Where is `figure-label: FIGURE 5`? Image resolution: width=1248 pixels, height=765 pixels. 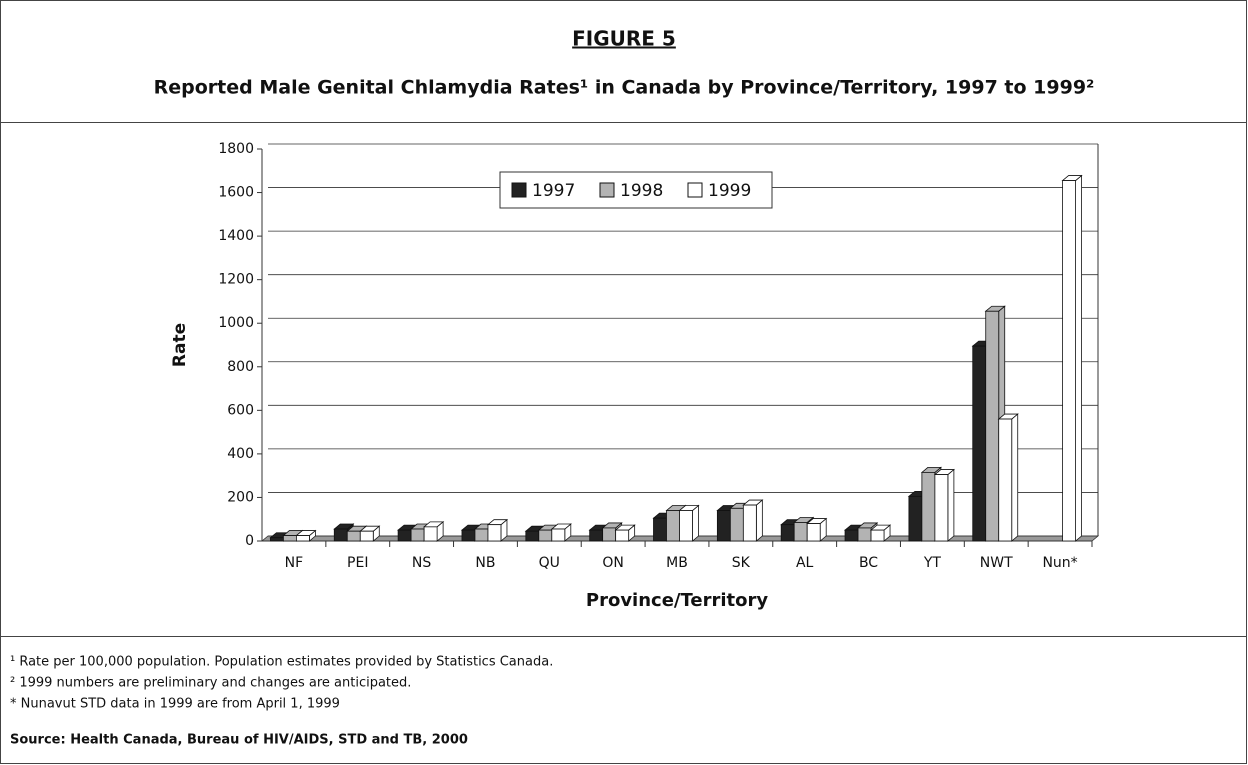 figure-label: FIGURE 5 is located at coordinates (624, 39).